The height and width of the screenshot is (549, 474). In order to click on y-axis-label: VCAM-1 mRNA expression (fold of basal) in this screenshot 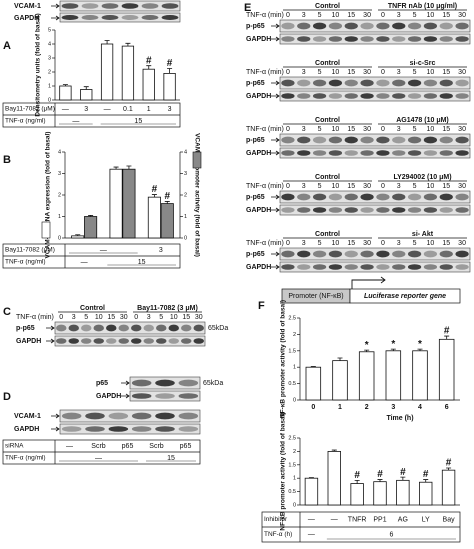, I will do `click(48, 195)`.